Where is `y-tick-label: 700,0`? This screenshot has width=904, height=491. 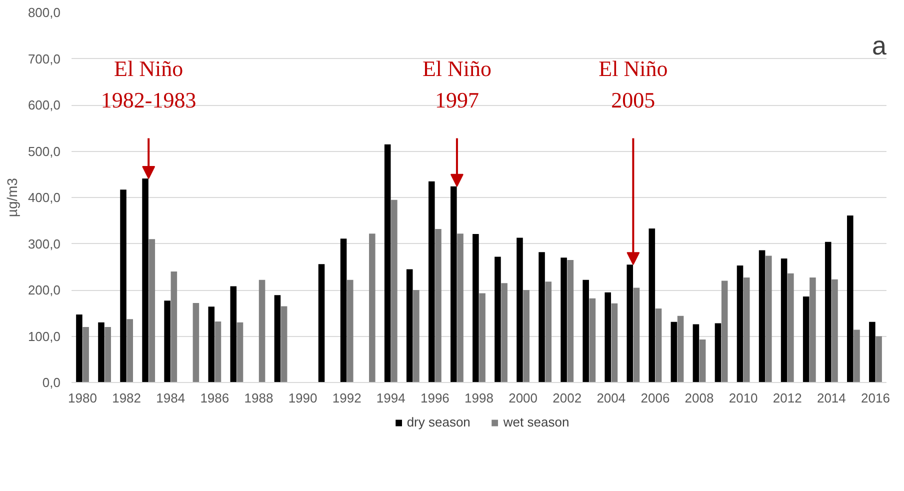
y-tick-label: 700,0 is located at coordinates (44, 58).